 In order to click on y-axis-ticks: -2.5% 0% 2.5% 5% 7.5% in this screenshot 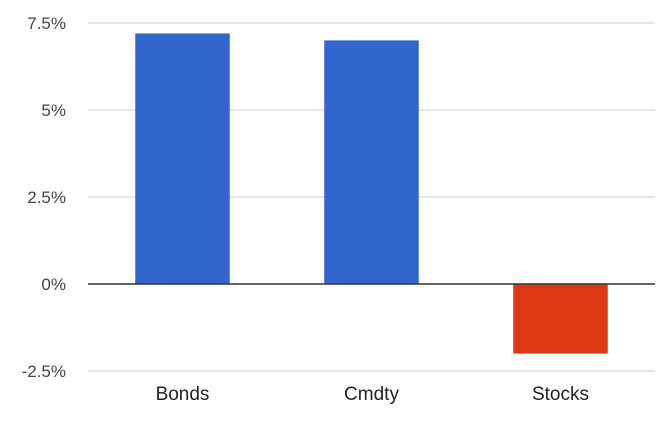, I will do `click(44, 197)`.